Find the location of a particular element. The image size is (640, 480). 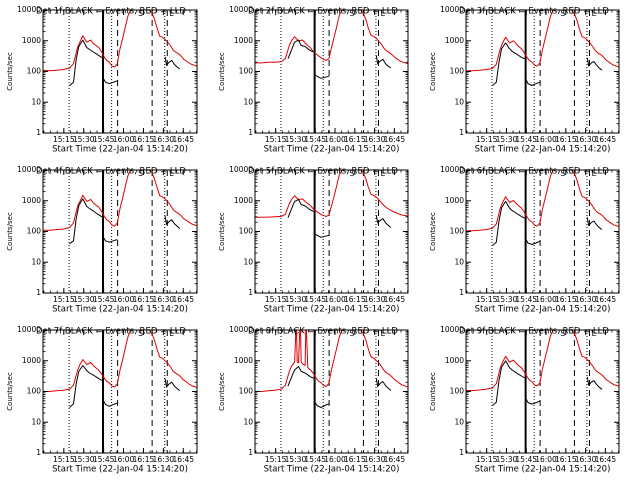

panel-2-ytick-label-5: 10000 is located at coordinates (241, 9).